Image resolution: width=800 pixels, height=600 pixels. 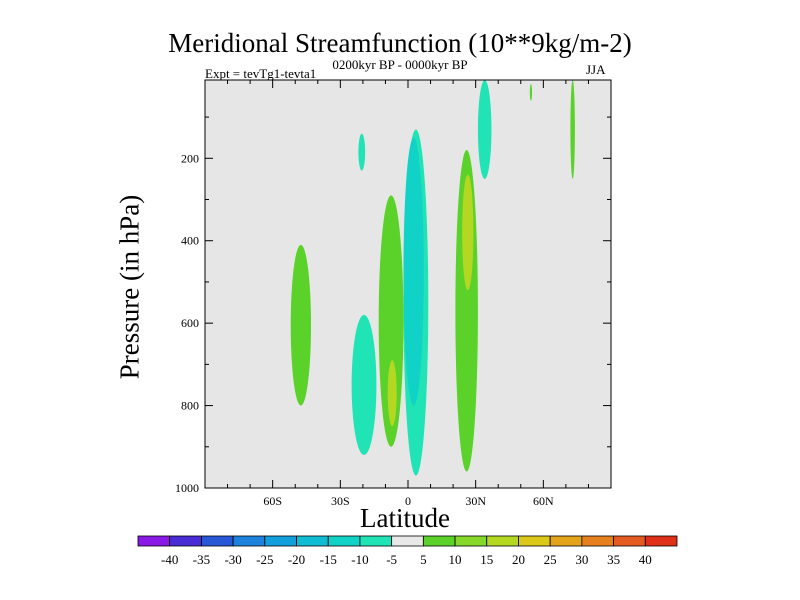 What do you see at coordinates (486, 559) in the screenshot?
I see `colorbar-label-10: 15` at bounding box center [486, 559].